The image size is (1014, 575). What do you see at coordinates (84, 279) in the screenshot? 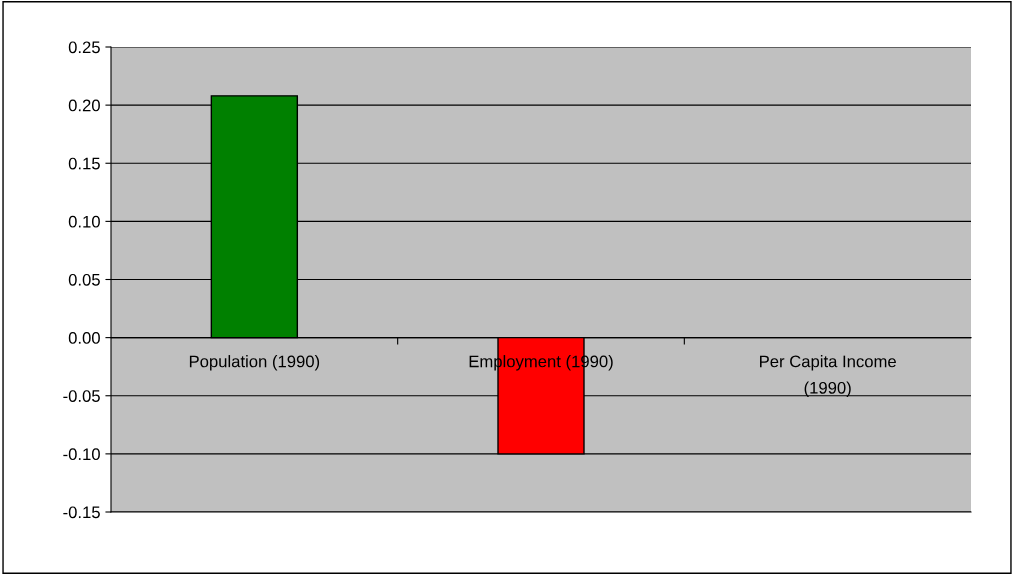
I see `y-tick-label: 0.05` at bounding box center [84, 279].